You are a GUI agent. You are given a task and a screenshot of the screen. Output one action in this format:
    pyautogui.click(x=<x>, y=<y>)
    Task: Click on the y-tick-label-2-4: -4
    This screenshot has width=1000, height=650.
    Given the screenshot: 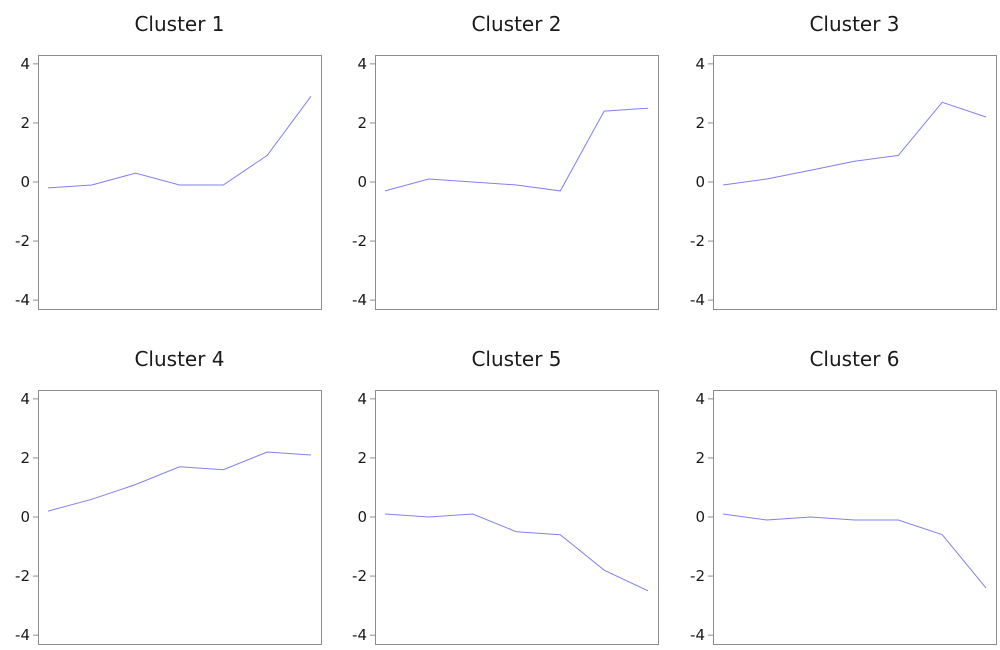 What is the action you would take?
    pyautogui.click(x=359, y=300)
    